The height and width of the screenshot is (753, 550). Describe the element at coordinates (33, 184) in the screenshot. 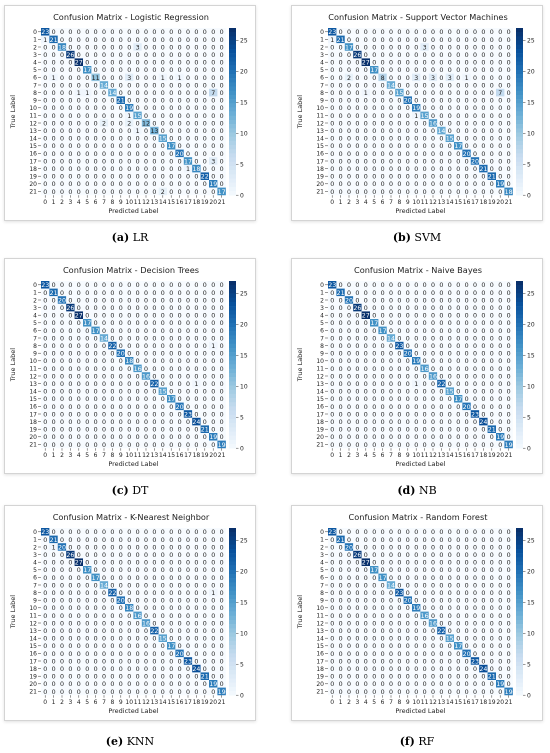

I see `y-tick-label: 20` at that location.